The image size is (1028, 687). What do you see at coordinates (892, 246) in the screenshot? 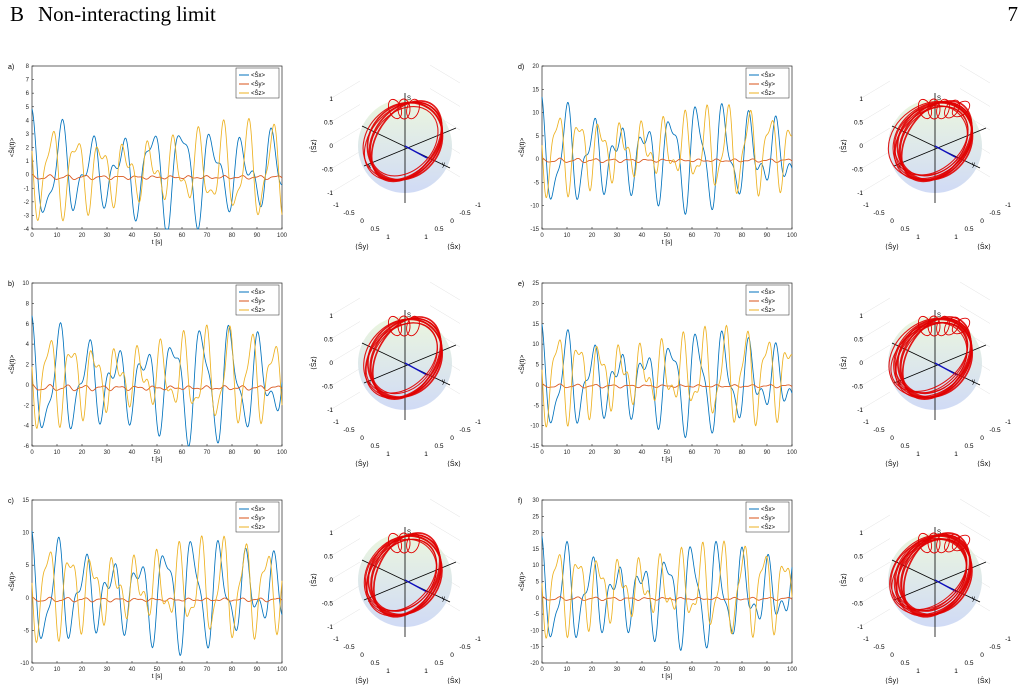
I see `sphere-axis-label: ⟨Ŝy⟩` at bounding box center [892, 246].